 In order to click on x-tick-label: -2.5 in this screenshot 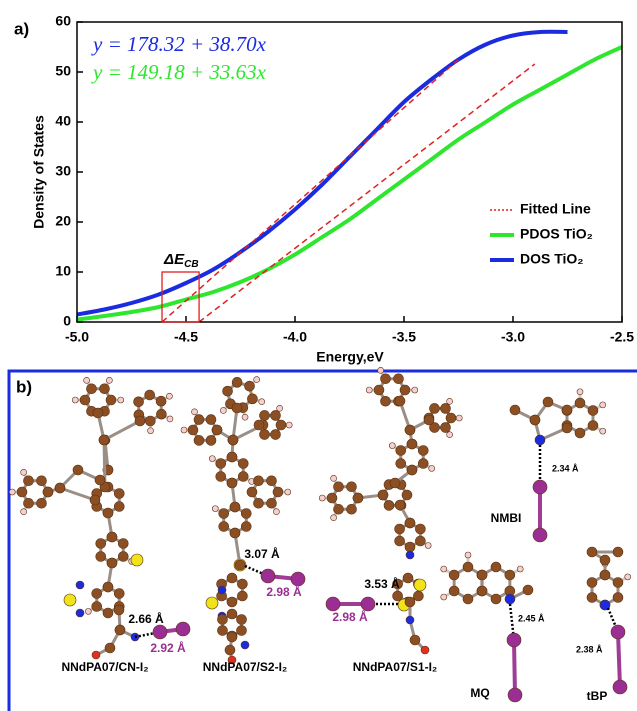, I will do `click(622, 337)`.